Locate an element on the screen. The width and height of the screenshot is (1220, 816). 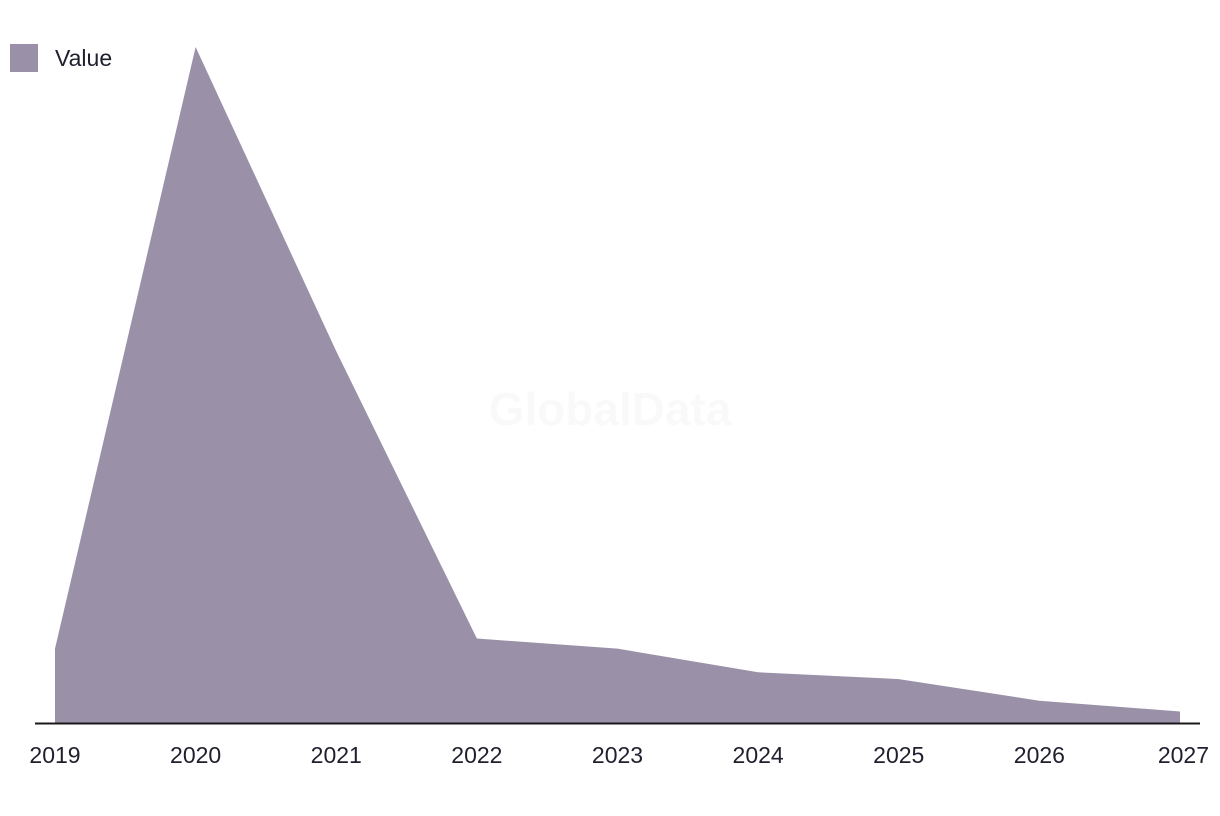
x-tick-label-2021: 2021 is located at coordinates (336, 755).